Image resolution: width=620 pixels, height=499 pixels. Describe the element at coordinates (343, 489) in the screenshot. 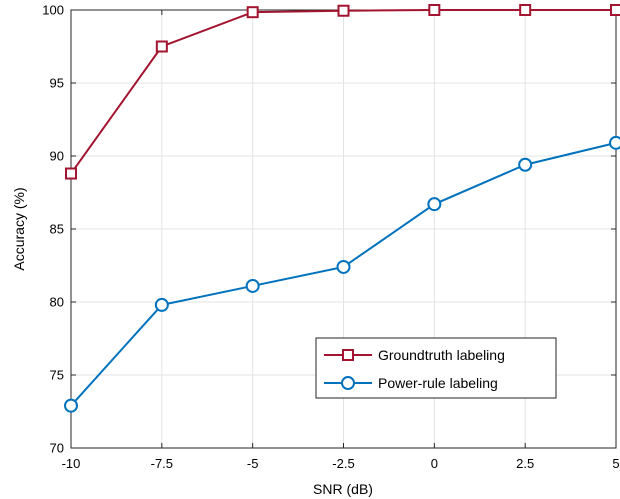

I see `x-axis-title: SNR (dB)` at that location.